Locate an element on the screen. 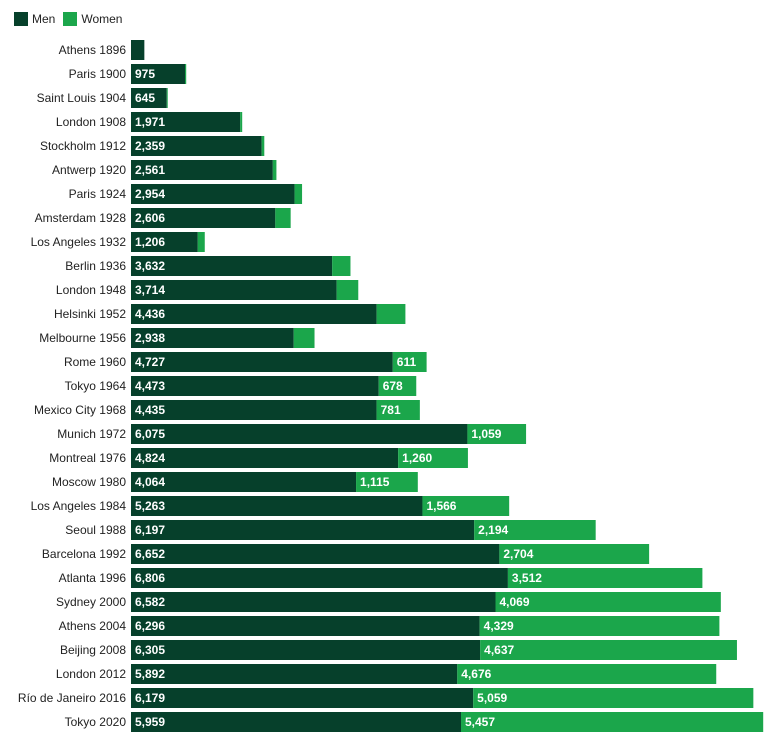 Image resolution: width=772 pixels, height=744 pixels. value-label-women: 2,704 is located at coordinates (518, 554).